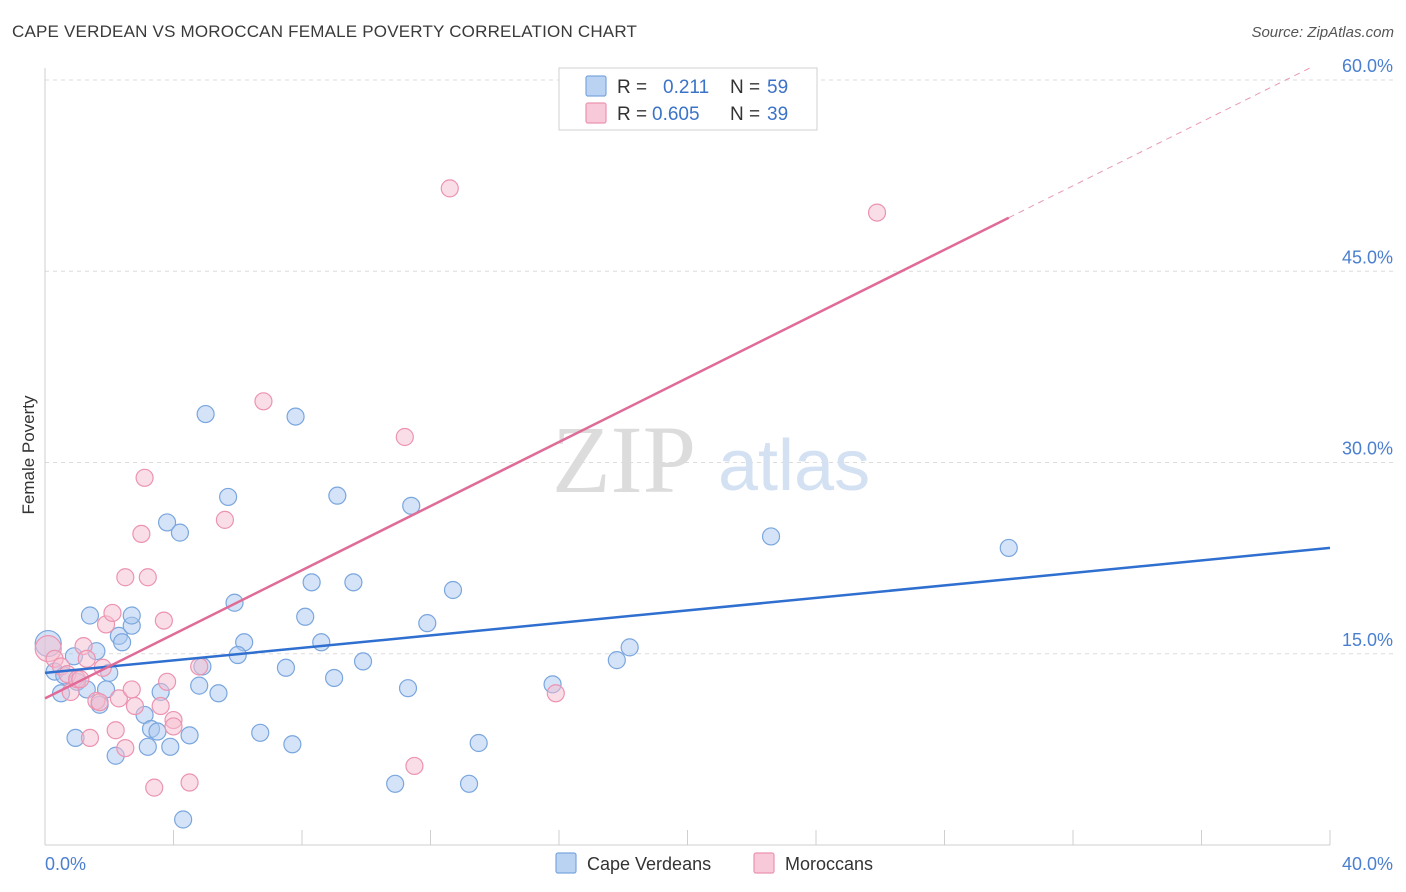 This screenshot has width=1406, height=892. I want to click on y-axis-label: Female Poverty, so click(28, 455).